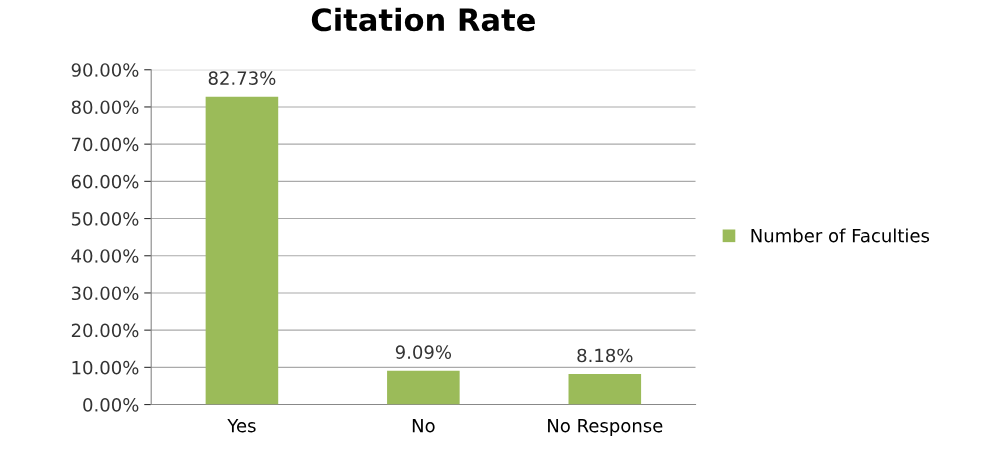 This screenshot has width=1008, height=465. Describe the element at coordinates (105, 107) in the screenshot. I see `y-tick-label: 80.00%` at that location.